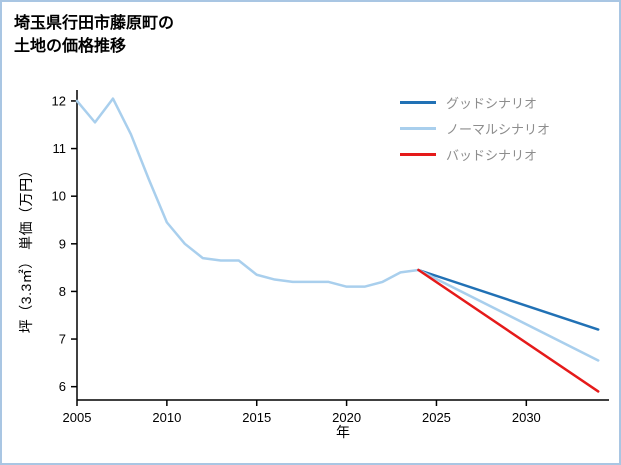 This screenshot has width=621, height=465. What do you see at coordinates (166, 417) in the screenshot?
I see `svg-text: 2010` at bounding box center [166, 417].